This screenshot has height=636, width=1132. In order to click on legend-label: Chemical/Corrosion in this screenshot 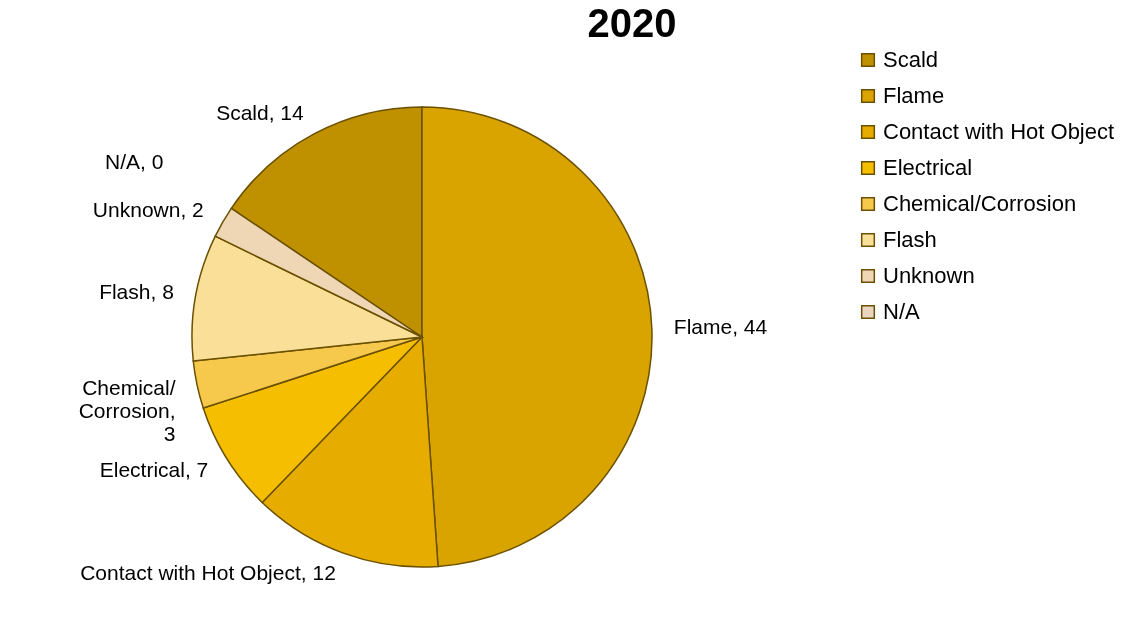, I will do `click(980, 203)`.